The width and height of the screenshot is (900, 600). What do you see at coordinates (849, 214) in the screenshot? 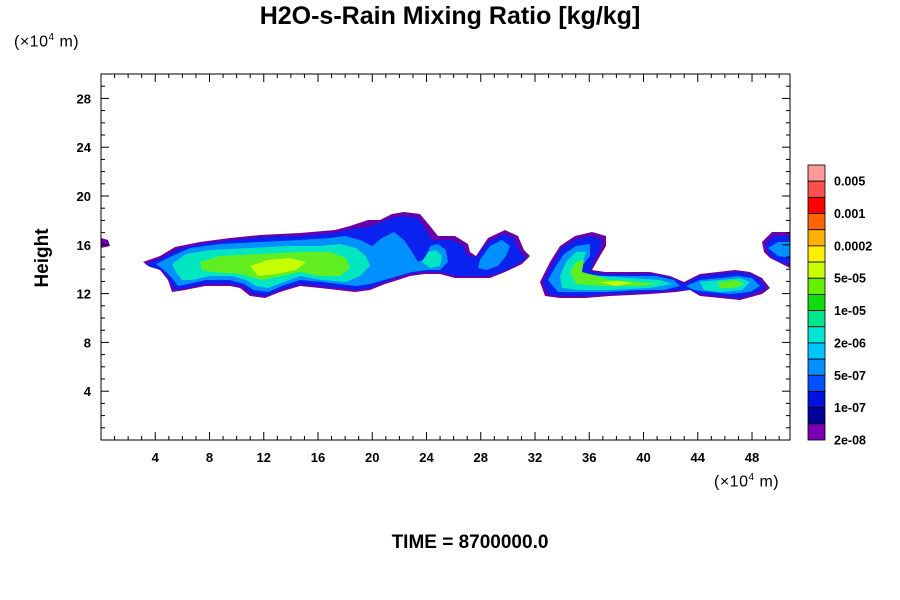
I see `colorbar-label: 0.001` at bounding box center [849, 214].